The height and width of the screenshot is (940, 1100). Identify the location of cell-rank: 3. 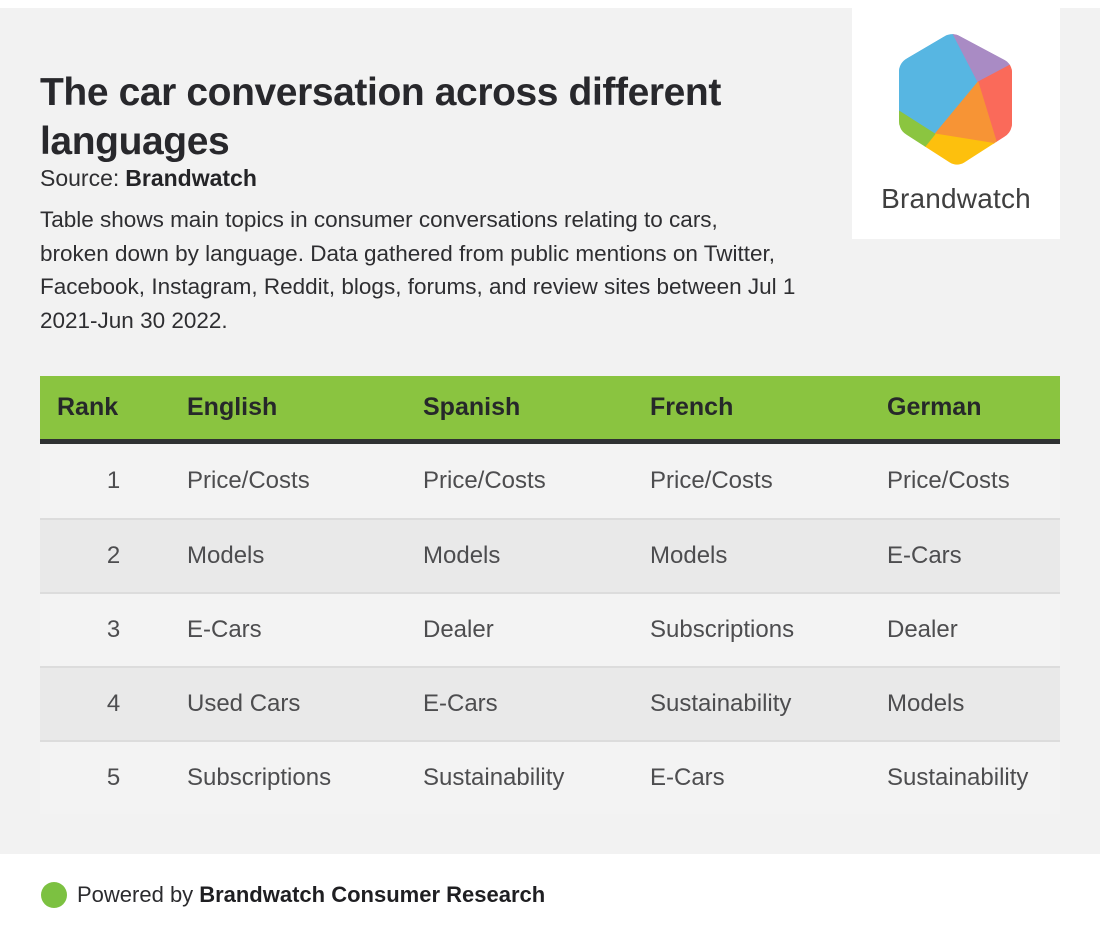
(113, 629).